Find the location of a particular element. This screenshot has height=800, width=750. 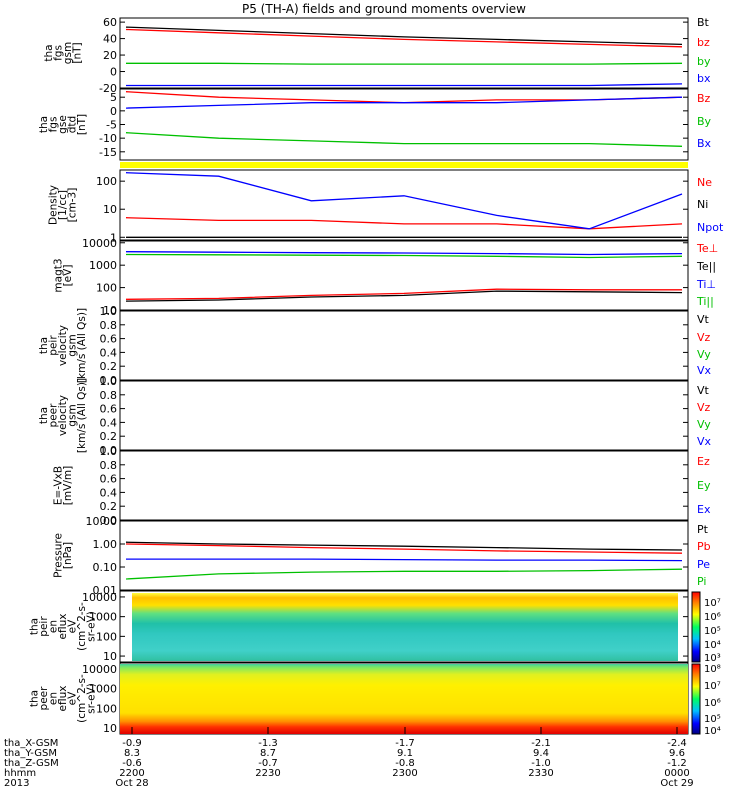

peir_velocity-legend-0: Vt is located at coordinates (703, 319).